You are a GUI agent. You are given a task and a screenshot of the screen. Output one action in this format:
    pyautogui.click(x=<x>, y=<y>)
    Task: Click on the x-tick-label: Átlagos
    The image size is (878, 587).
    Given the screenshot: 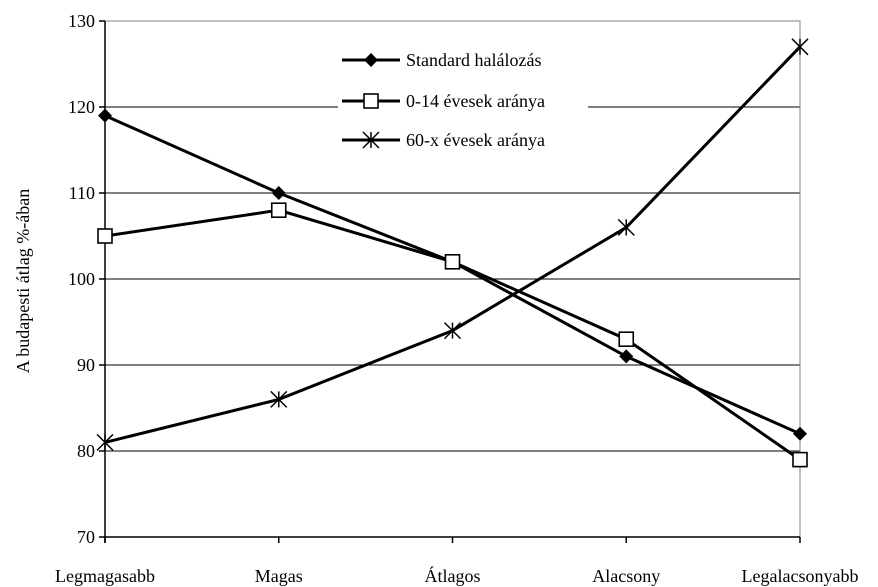 What is the action you would take?
    pyautogui.click(x=453, y=575)
    